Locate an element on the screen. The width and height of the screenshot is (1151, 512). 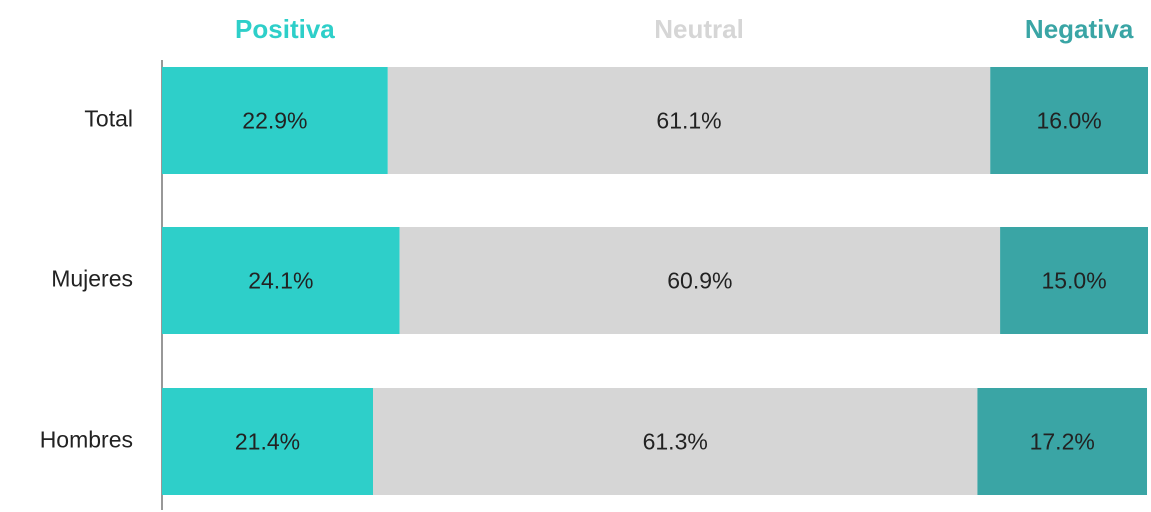
data-label: 61.3% is located at coordinates (675, 442).